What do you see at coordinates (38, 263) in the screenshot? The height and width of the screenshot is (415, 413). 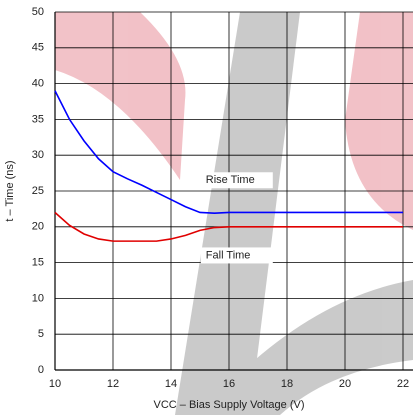 I see `y-tick-label: 15` at bounding box center [38, 263].